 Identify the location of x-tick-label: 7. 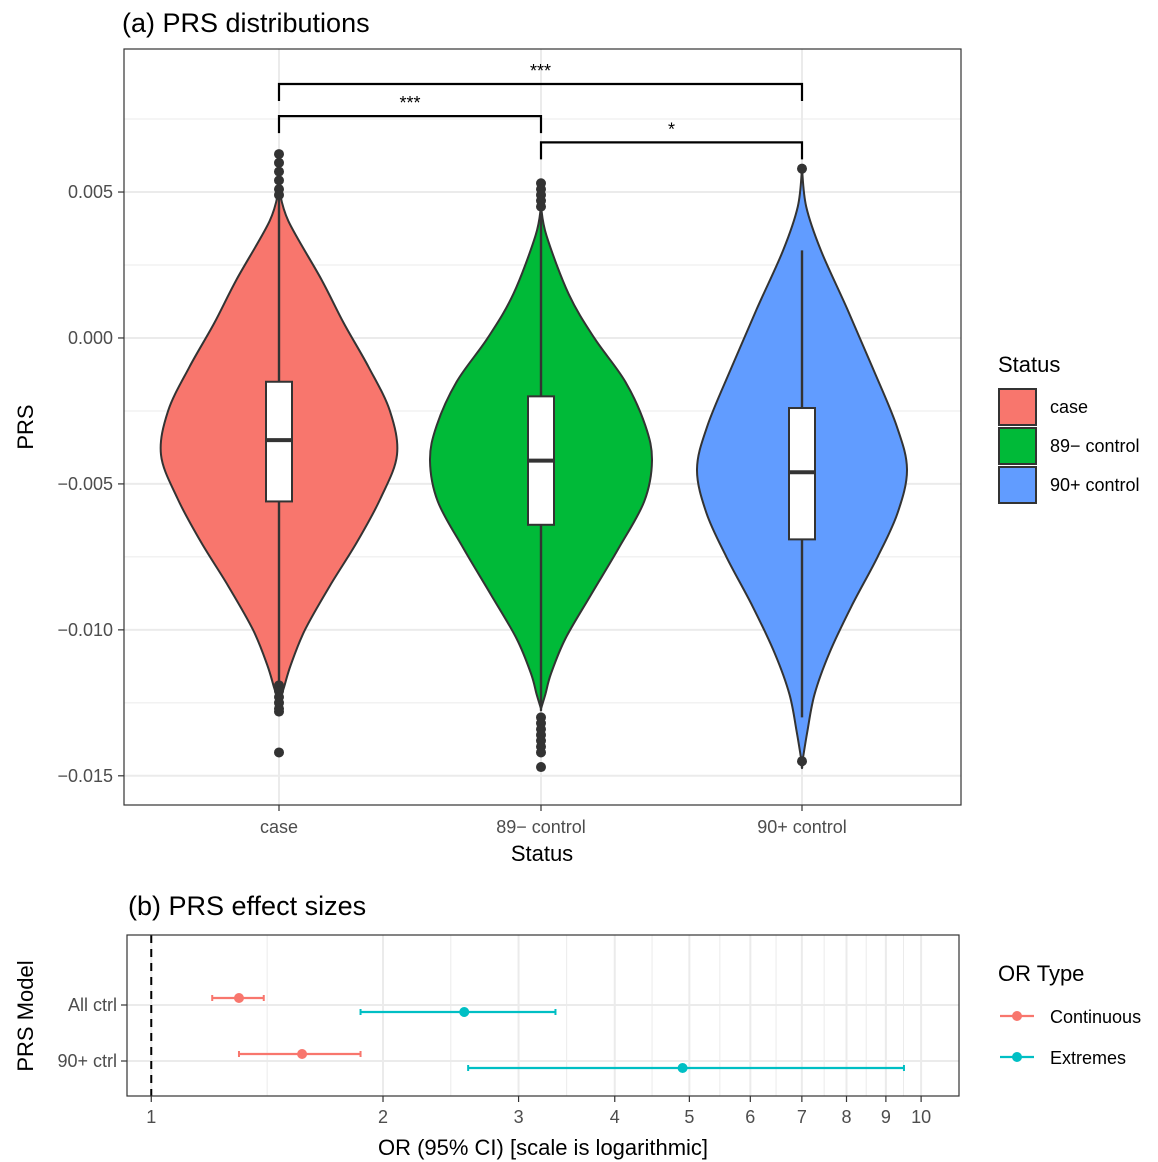
(802, 1117).